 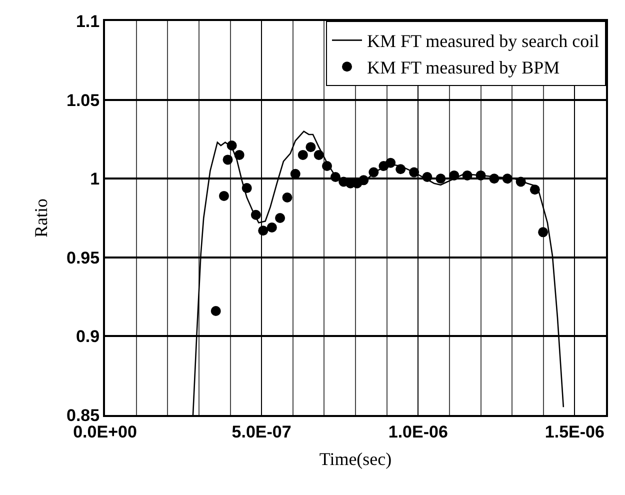 What do you see at coordinates (355, 459) in the screenshot?
I see `x-axis-title: Time(sec)` at bounding box center [355, 459].